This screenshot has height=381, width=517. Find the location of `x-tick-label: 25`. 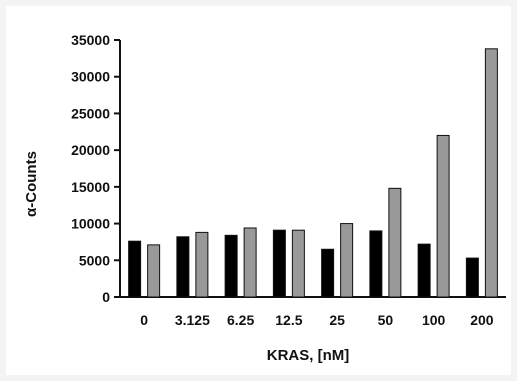

x-tick-label: 25 is located at coordinates (337, 320).